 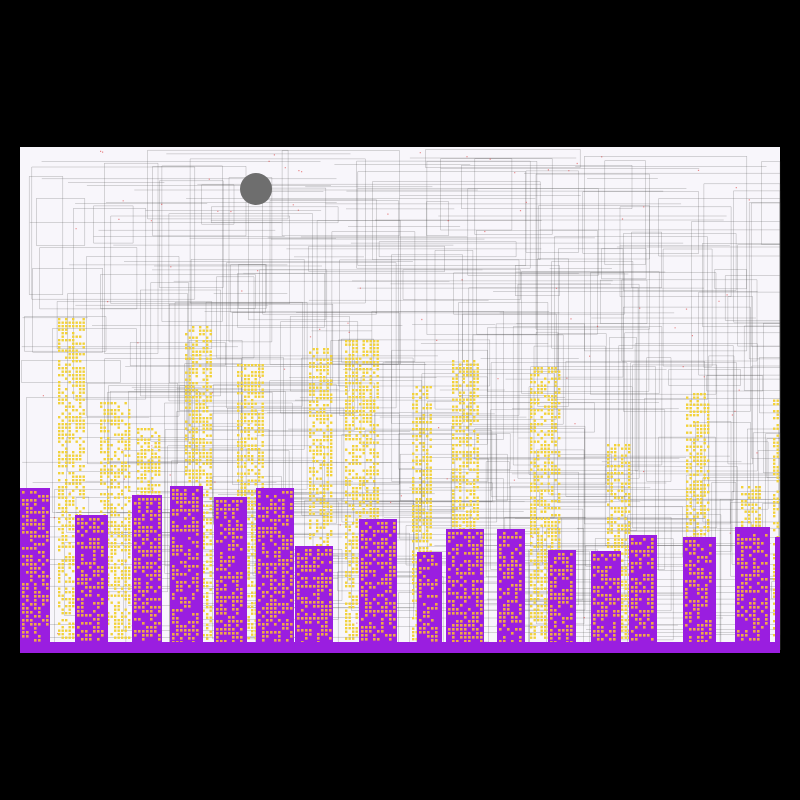 I want to click on dot-tower, so click(x=545, y=503).